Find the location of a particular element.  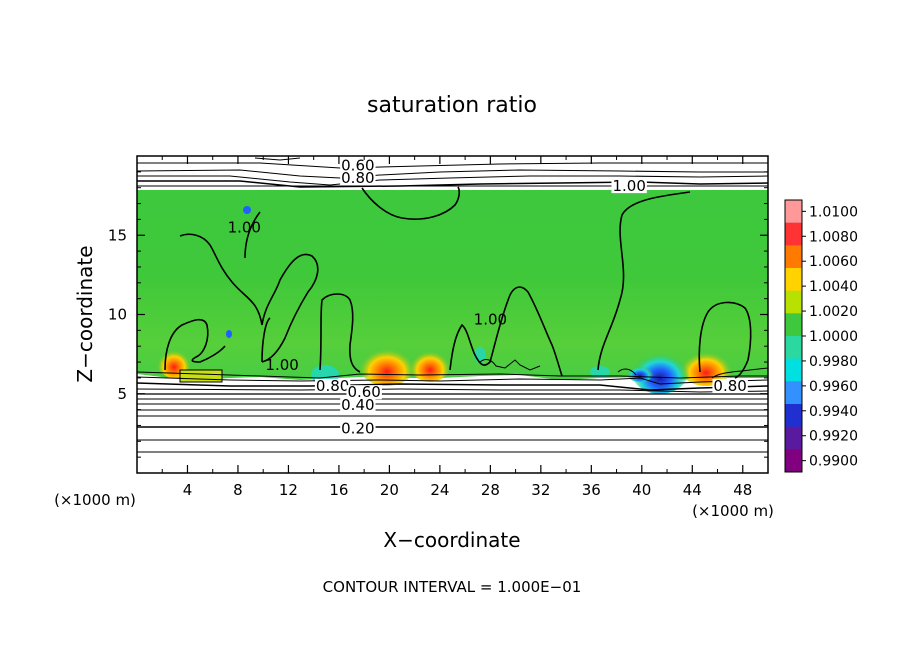

x-tick-label: 44 is located at coordinates (692, 490).